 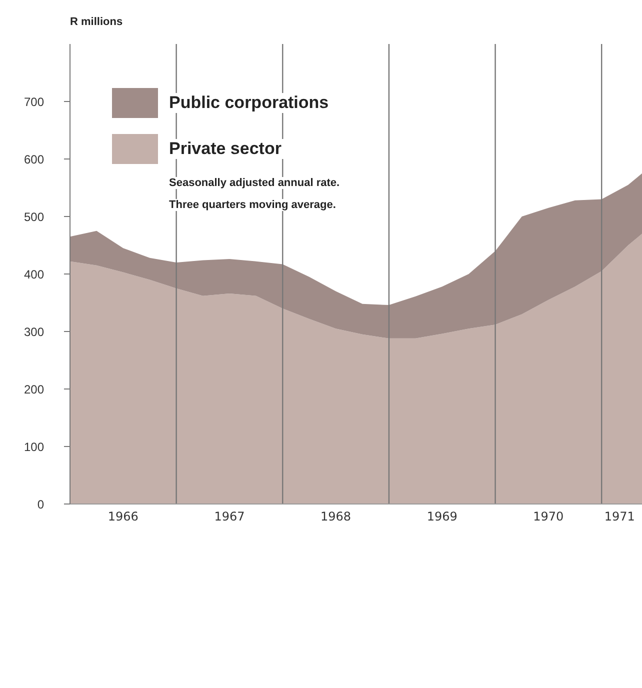 What do you see at coordinates (249, 103) in the screenshot?
I see `legend-label: Public corporations` at bounding box center [249, 103].